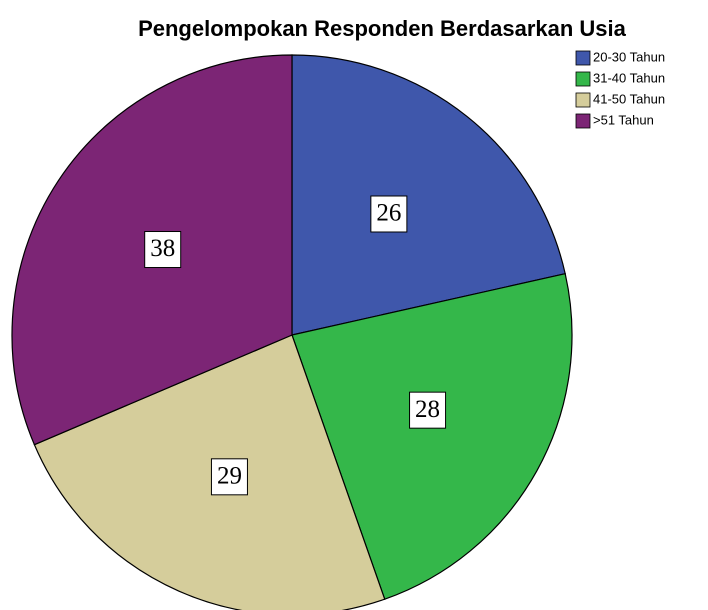 The height and width of the screenshot is (610, 708). Describe the element at coordinates (623, 119) in the screenshot. I see `legend-label: >51 Tahun` at that location.